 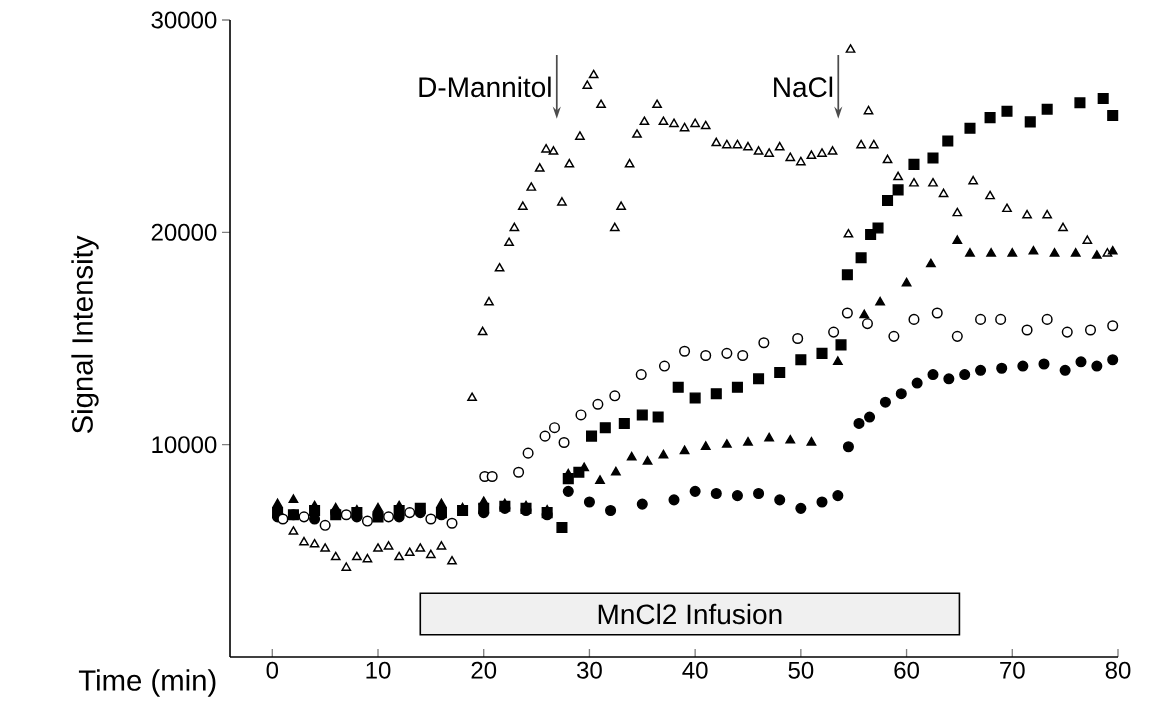 What do you see at coordinates (485, 87) in the screenshot?
I see `annotation: D-Mannitol` at bounding box center [485, 87].